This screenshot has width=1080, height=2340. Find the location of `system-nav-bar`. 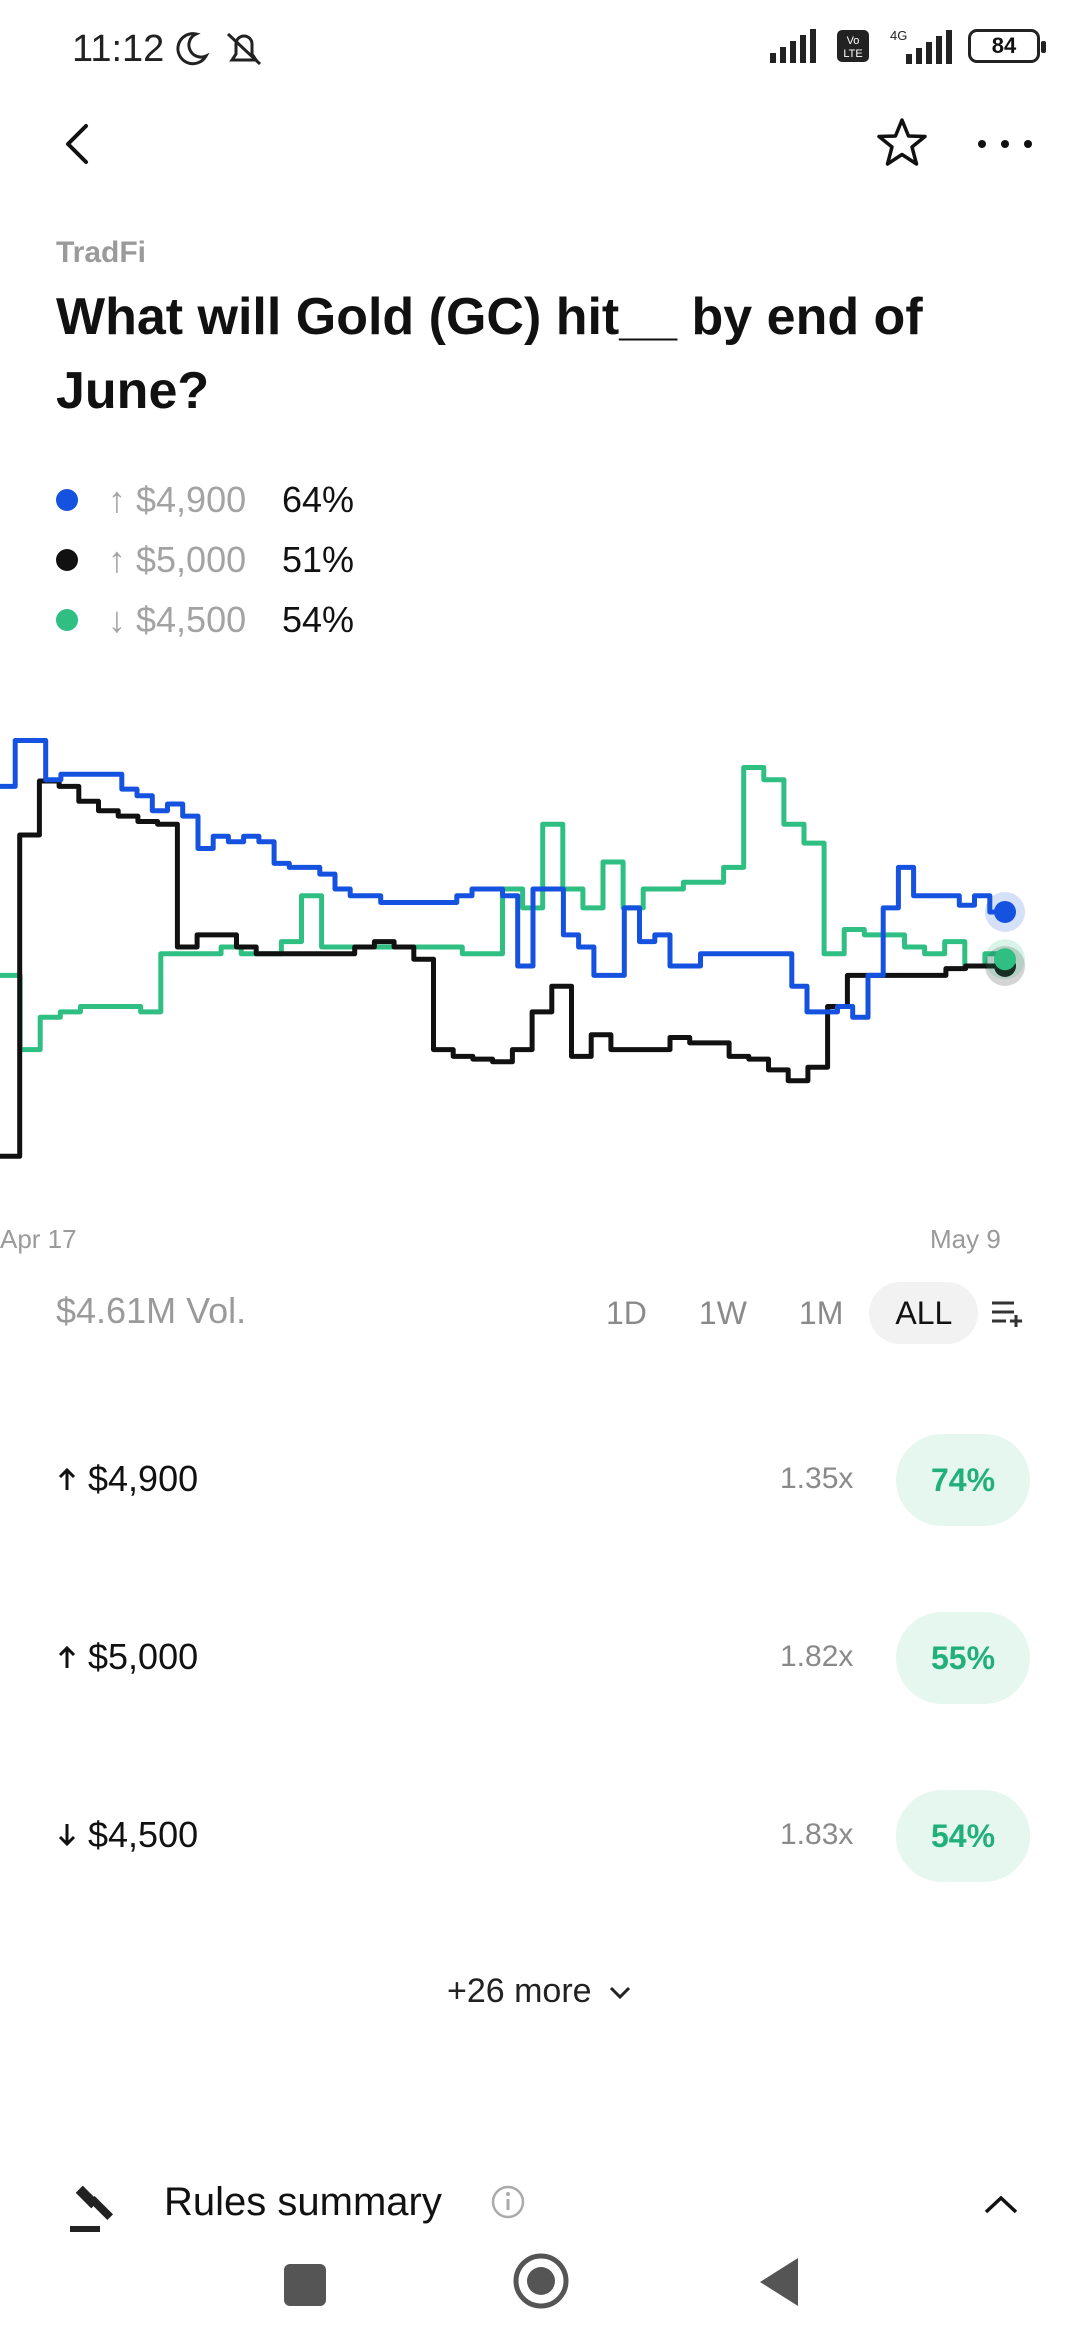

system-nav-bar is located at coordinates (540, 2290).